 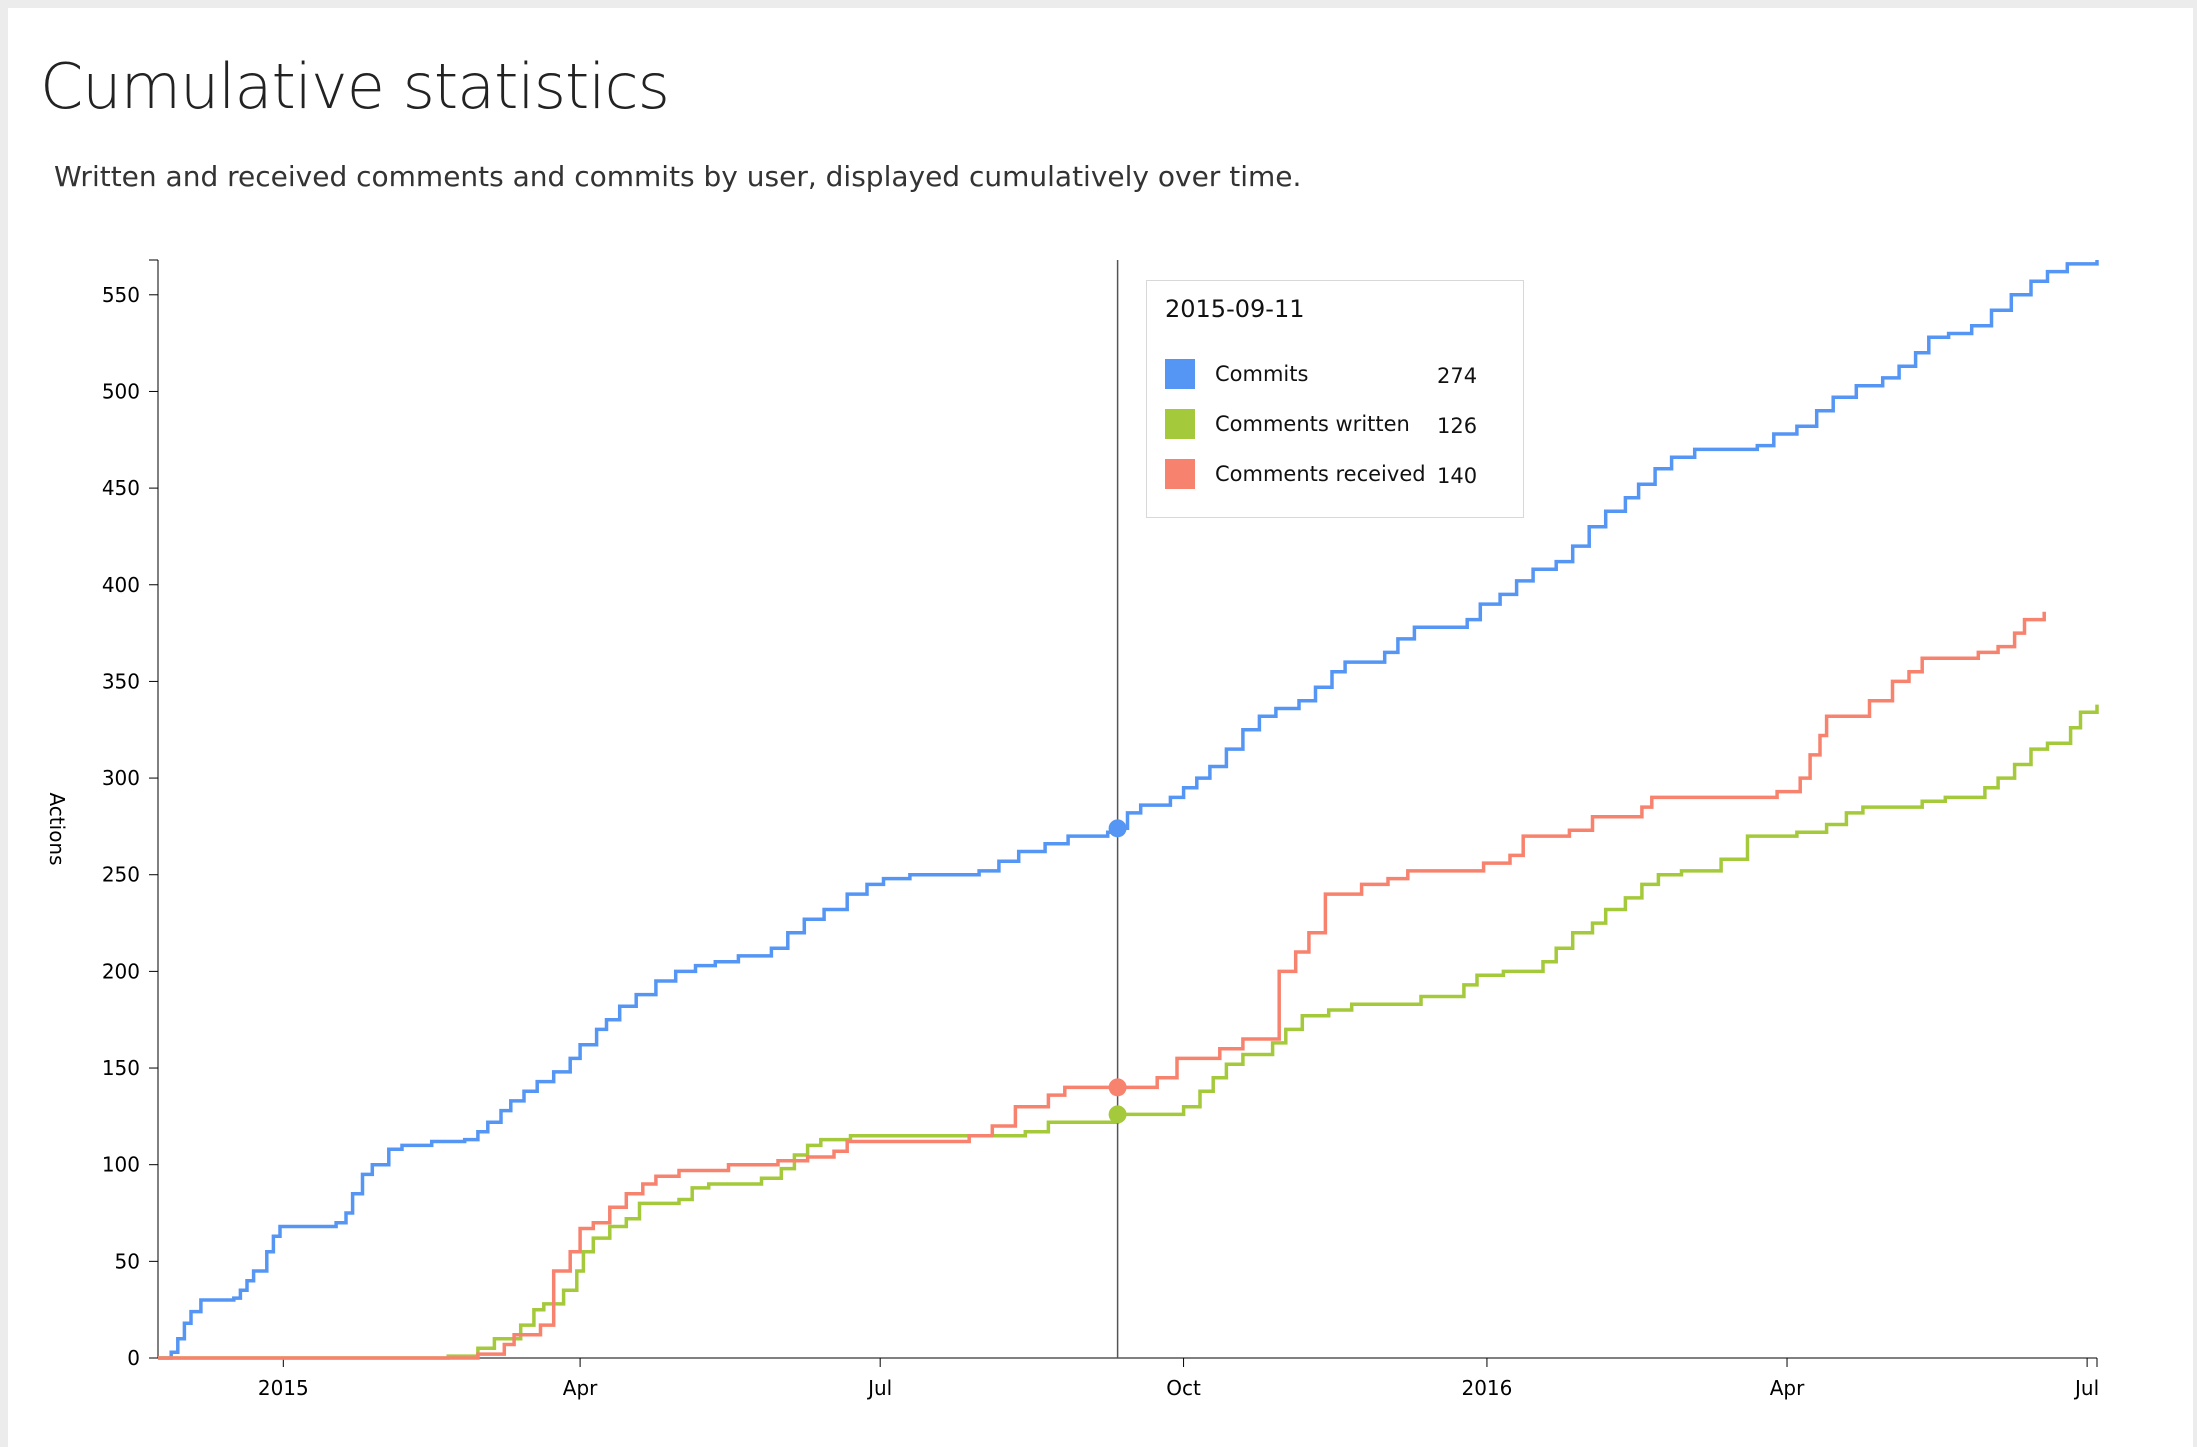 What do you see at coordinates (1262, 374) in the screenshot?
I see `tooltip-label: Commits` at bounding box center [1262, 374].